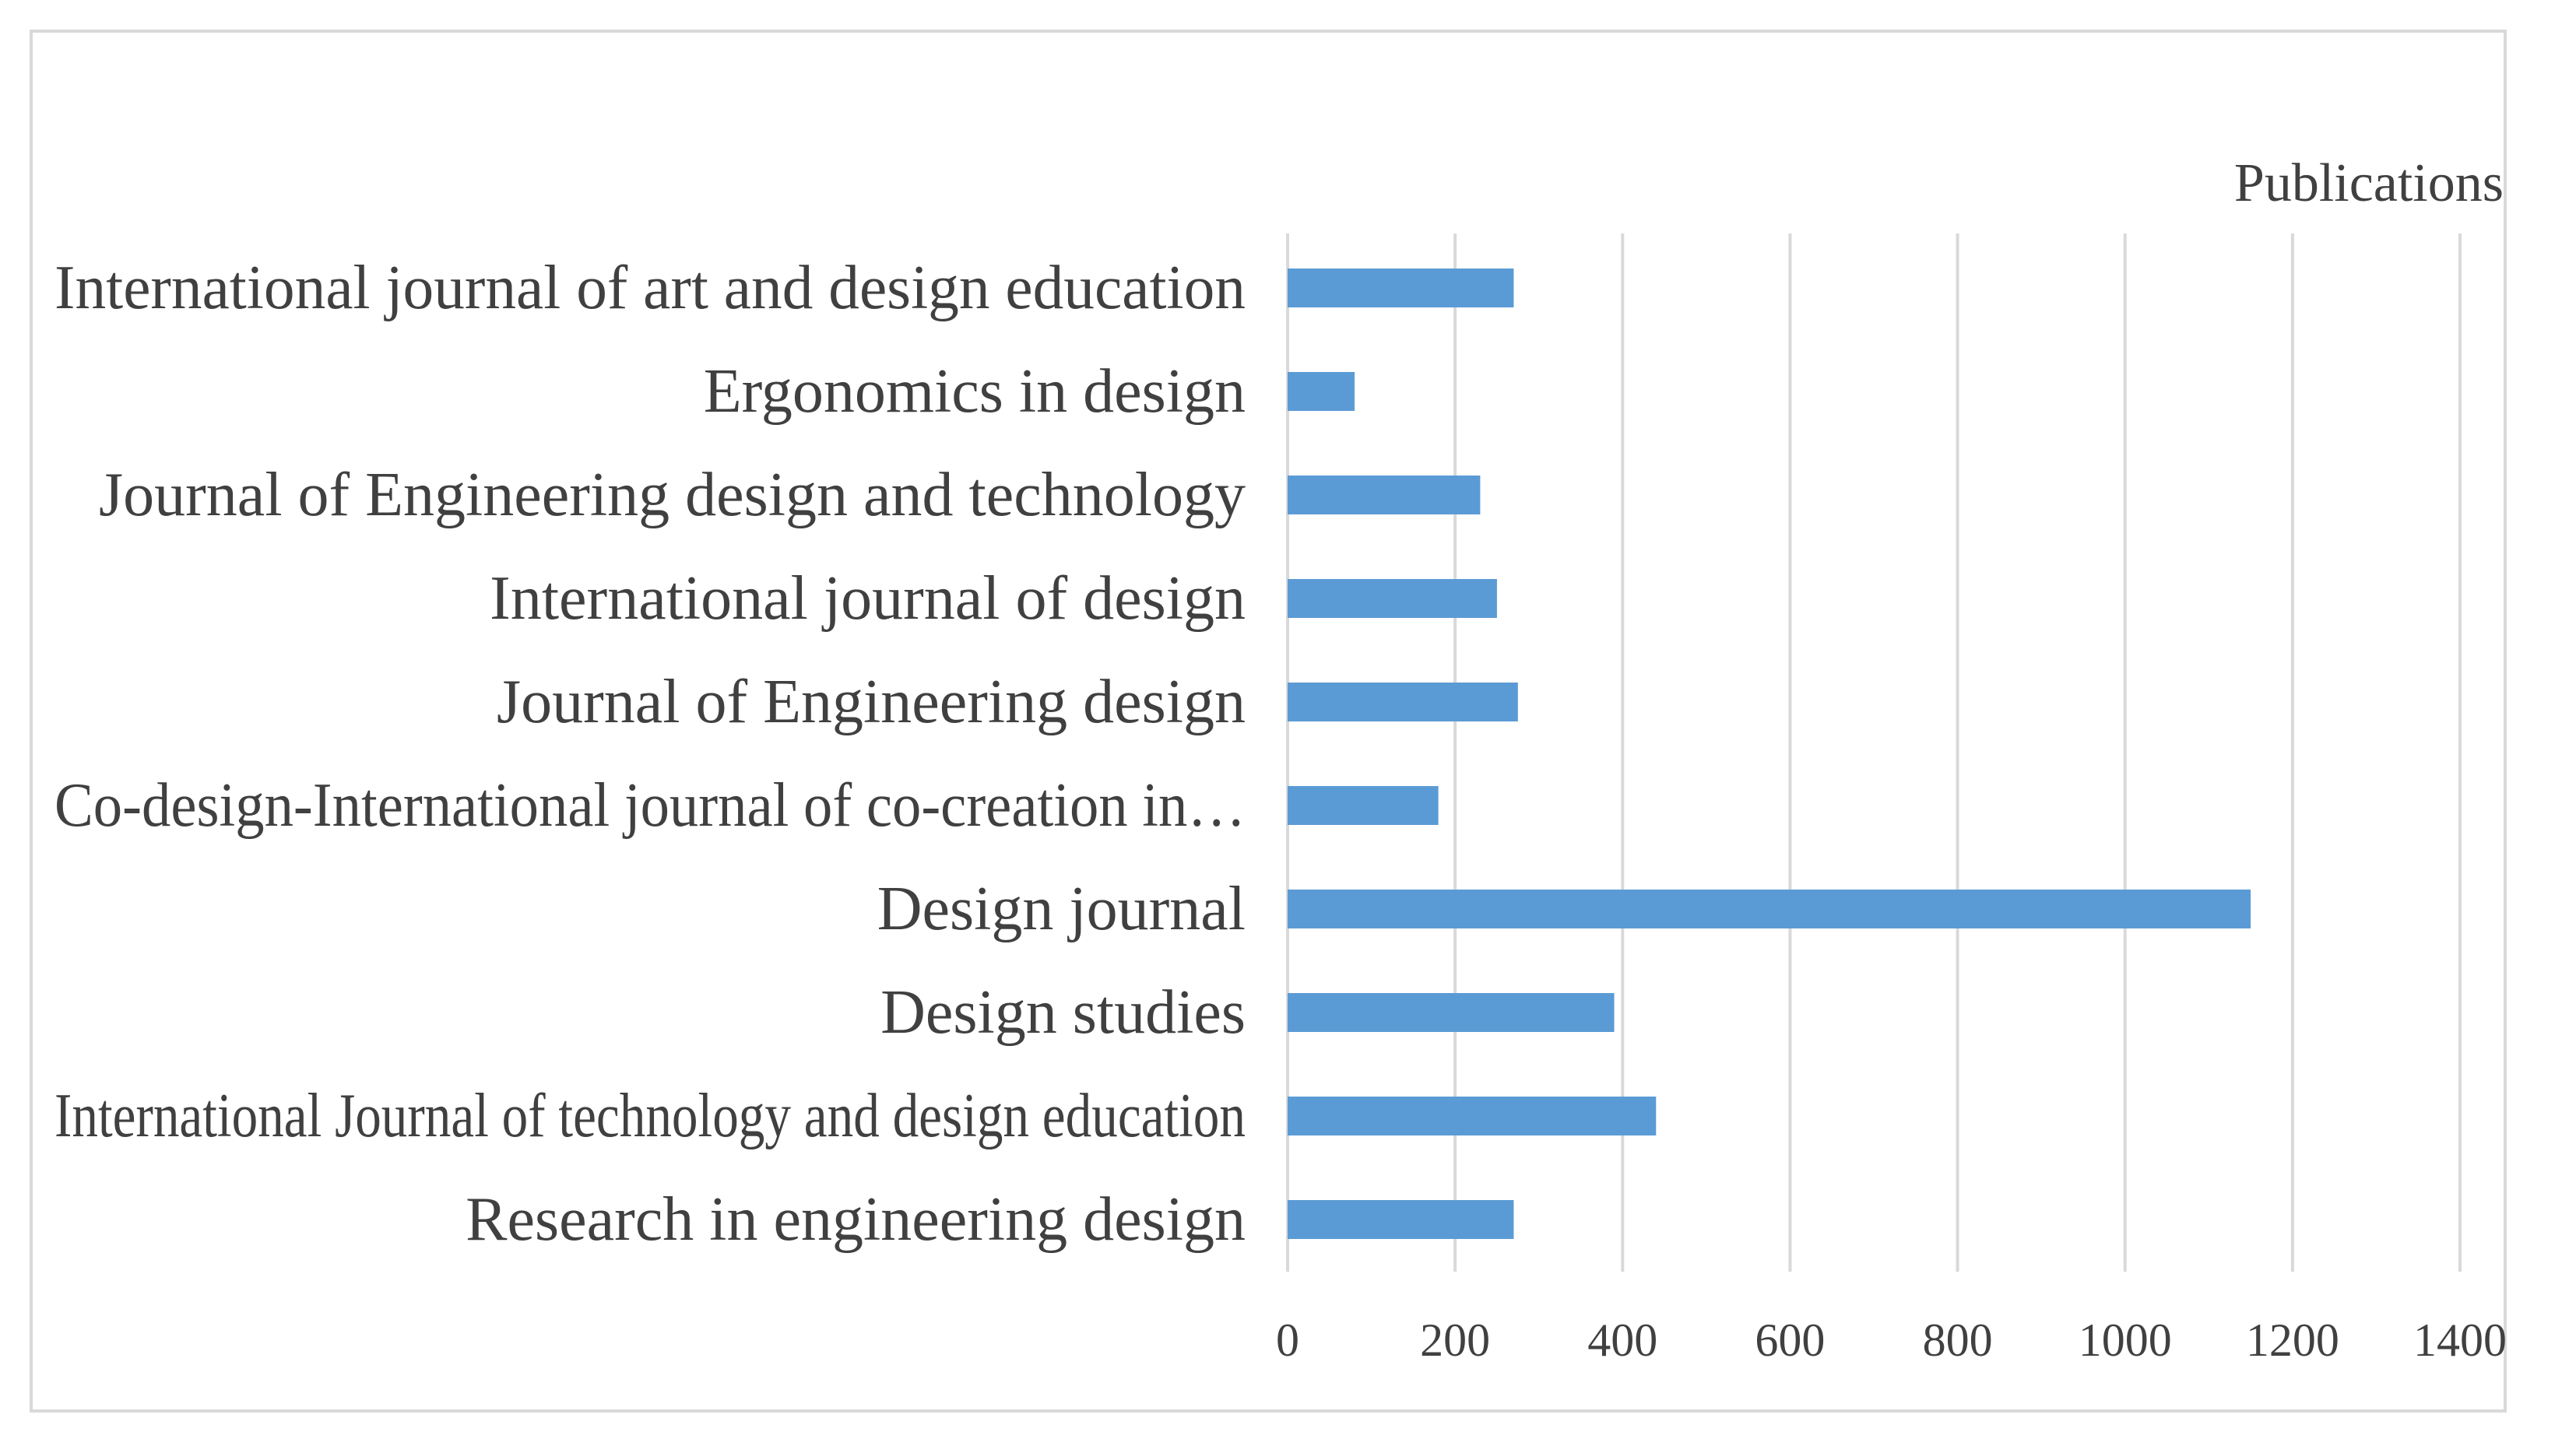  What do you see at coordinates (2460, 1340) in the screenshot?
I see `x-tick-label: 1400` at bounding box center [2460, 1340].